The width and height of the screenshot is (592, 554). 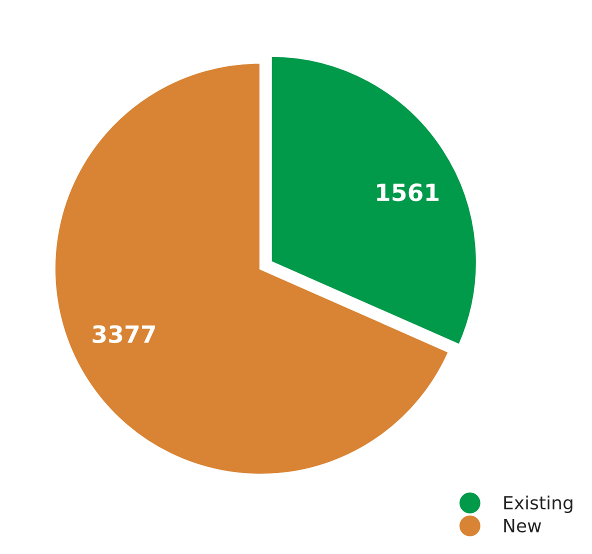 I want to click on legend-label: Existing, so click(x=538, y=505).